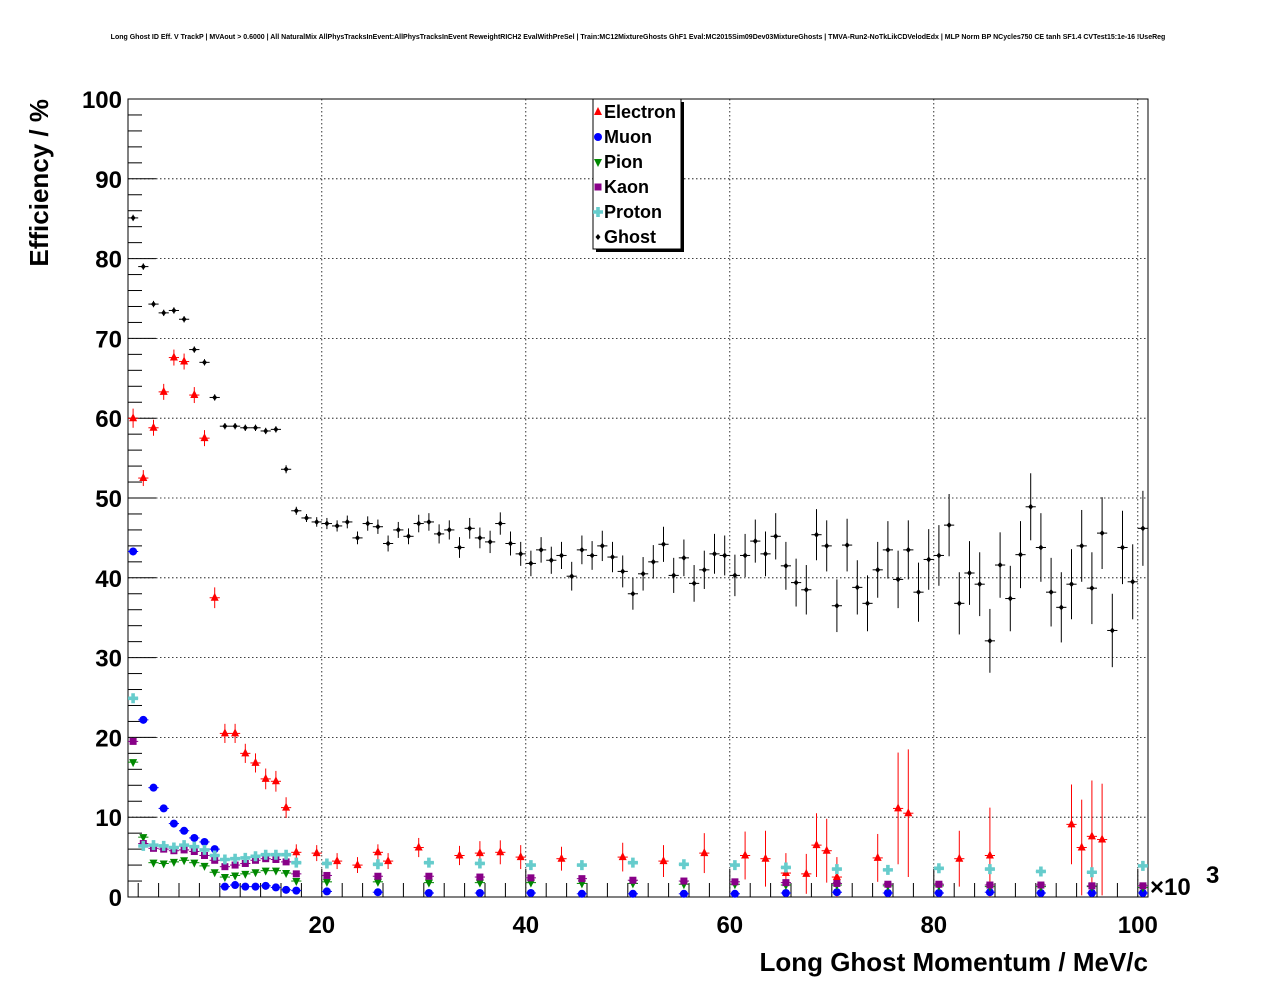  I want to click on legend-label-electron: Electron, so click(640, 112).